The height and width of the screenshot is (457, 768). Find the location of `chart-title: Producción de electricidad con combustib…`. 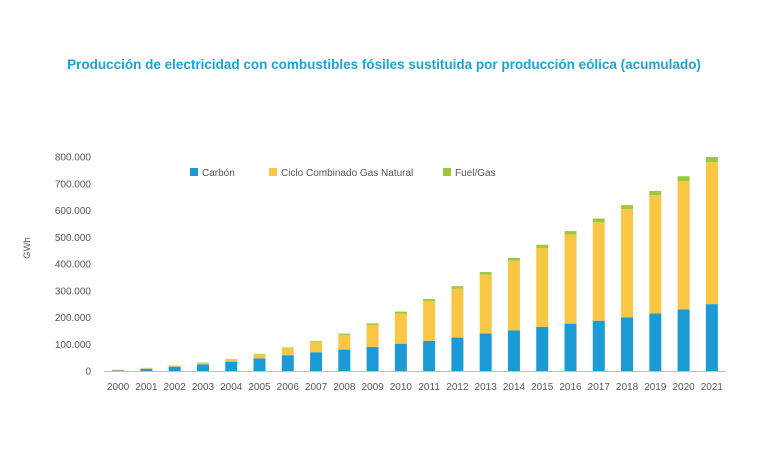

chart-title: Producción de electricidad con combustib… is located at coordinates (384, 64).